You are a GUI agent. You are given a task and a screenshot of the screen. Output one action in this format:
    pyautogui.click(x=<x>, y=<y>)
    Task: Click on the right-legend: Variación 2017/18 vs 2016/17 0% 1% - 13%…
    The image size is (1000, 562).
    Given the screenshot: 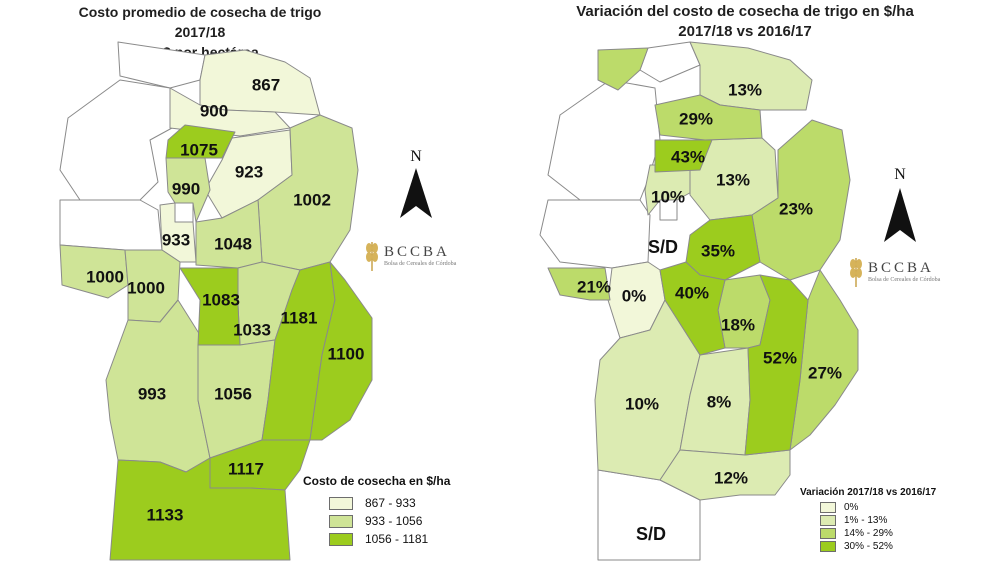 What is the action you would take?
    pyautogui.click(x=868, y=520)
    